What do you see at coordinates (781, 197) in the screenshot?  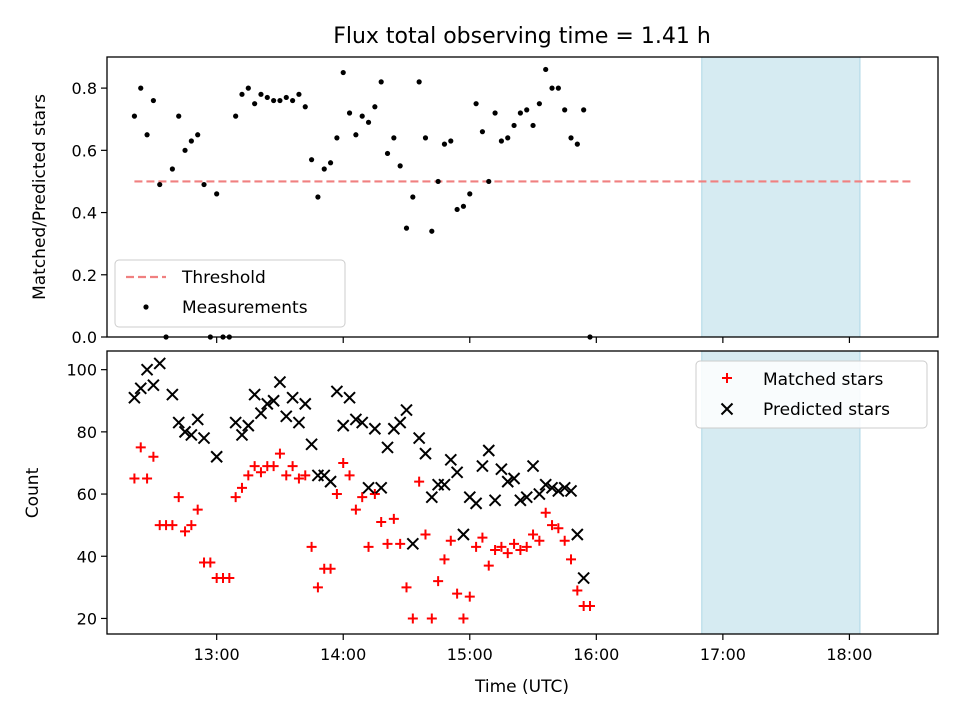 I see `shaded-interval` at bounding box center [781, 197].